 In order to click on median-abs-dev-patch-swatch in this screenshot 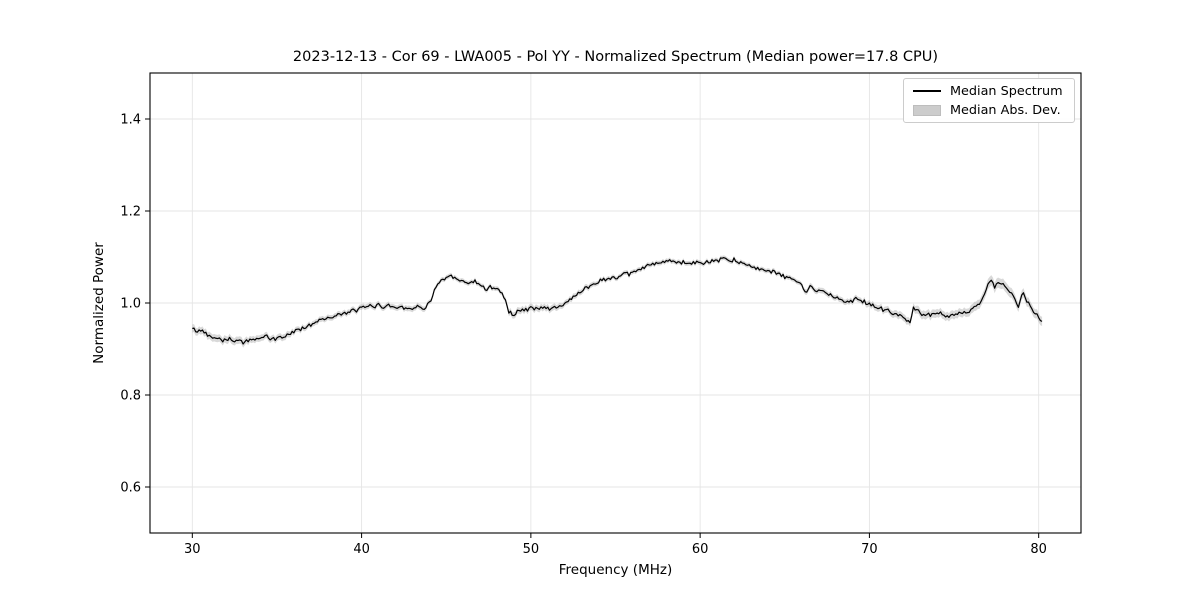, I will do `click(927, 110)`.